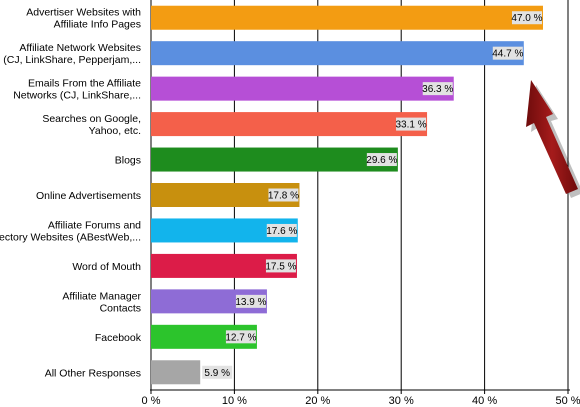 Image resolution: width=580 pixels, height=407 pixels. I want to click on x-tick-label: 0 %, so click(151, 401).